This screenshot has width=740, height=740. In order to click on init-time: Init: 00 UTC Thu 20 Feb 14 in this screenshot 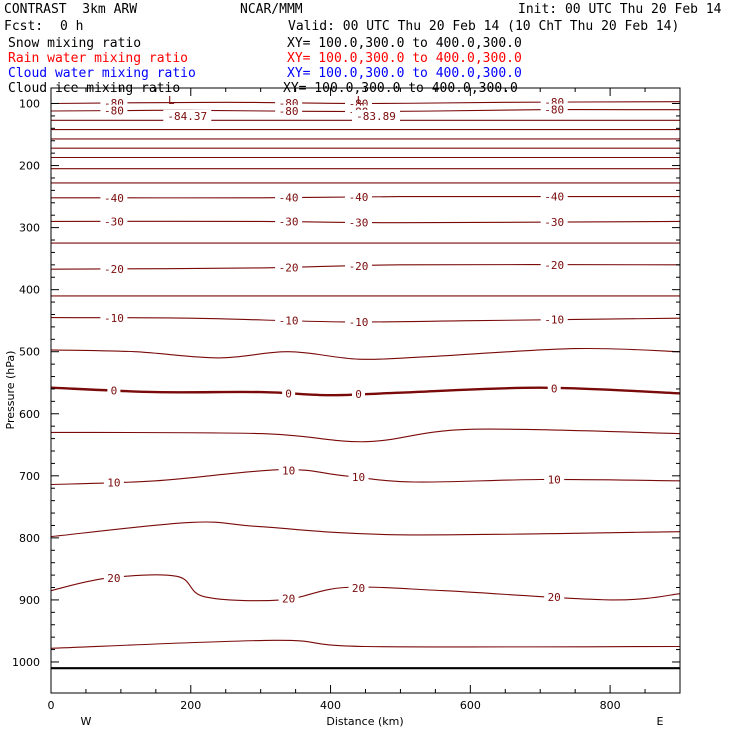, I will do `click(620, 9)`.